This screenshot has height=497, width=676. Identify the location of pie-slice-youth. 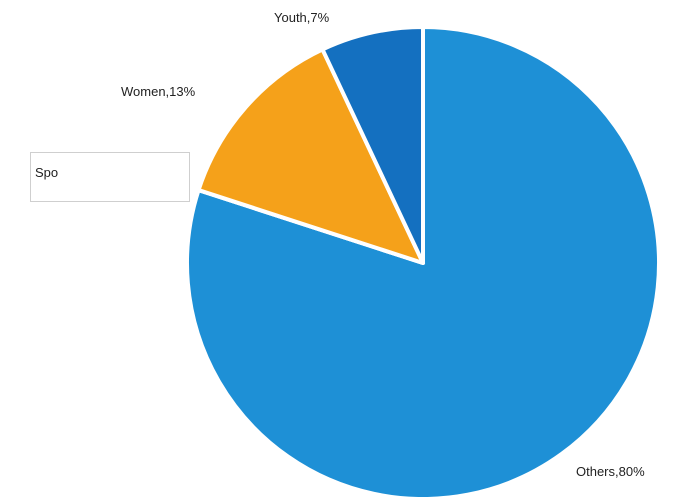
(372, 145).